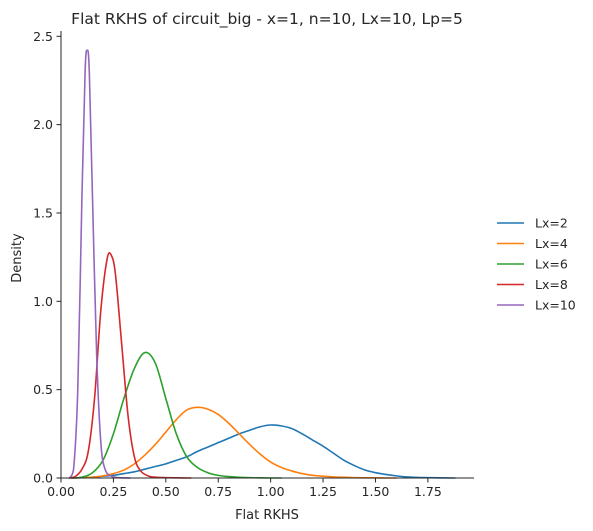 This screenshot has width=593, height=531. I want to click on y-tick-label: 0.0, so click(43, 478).